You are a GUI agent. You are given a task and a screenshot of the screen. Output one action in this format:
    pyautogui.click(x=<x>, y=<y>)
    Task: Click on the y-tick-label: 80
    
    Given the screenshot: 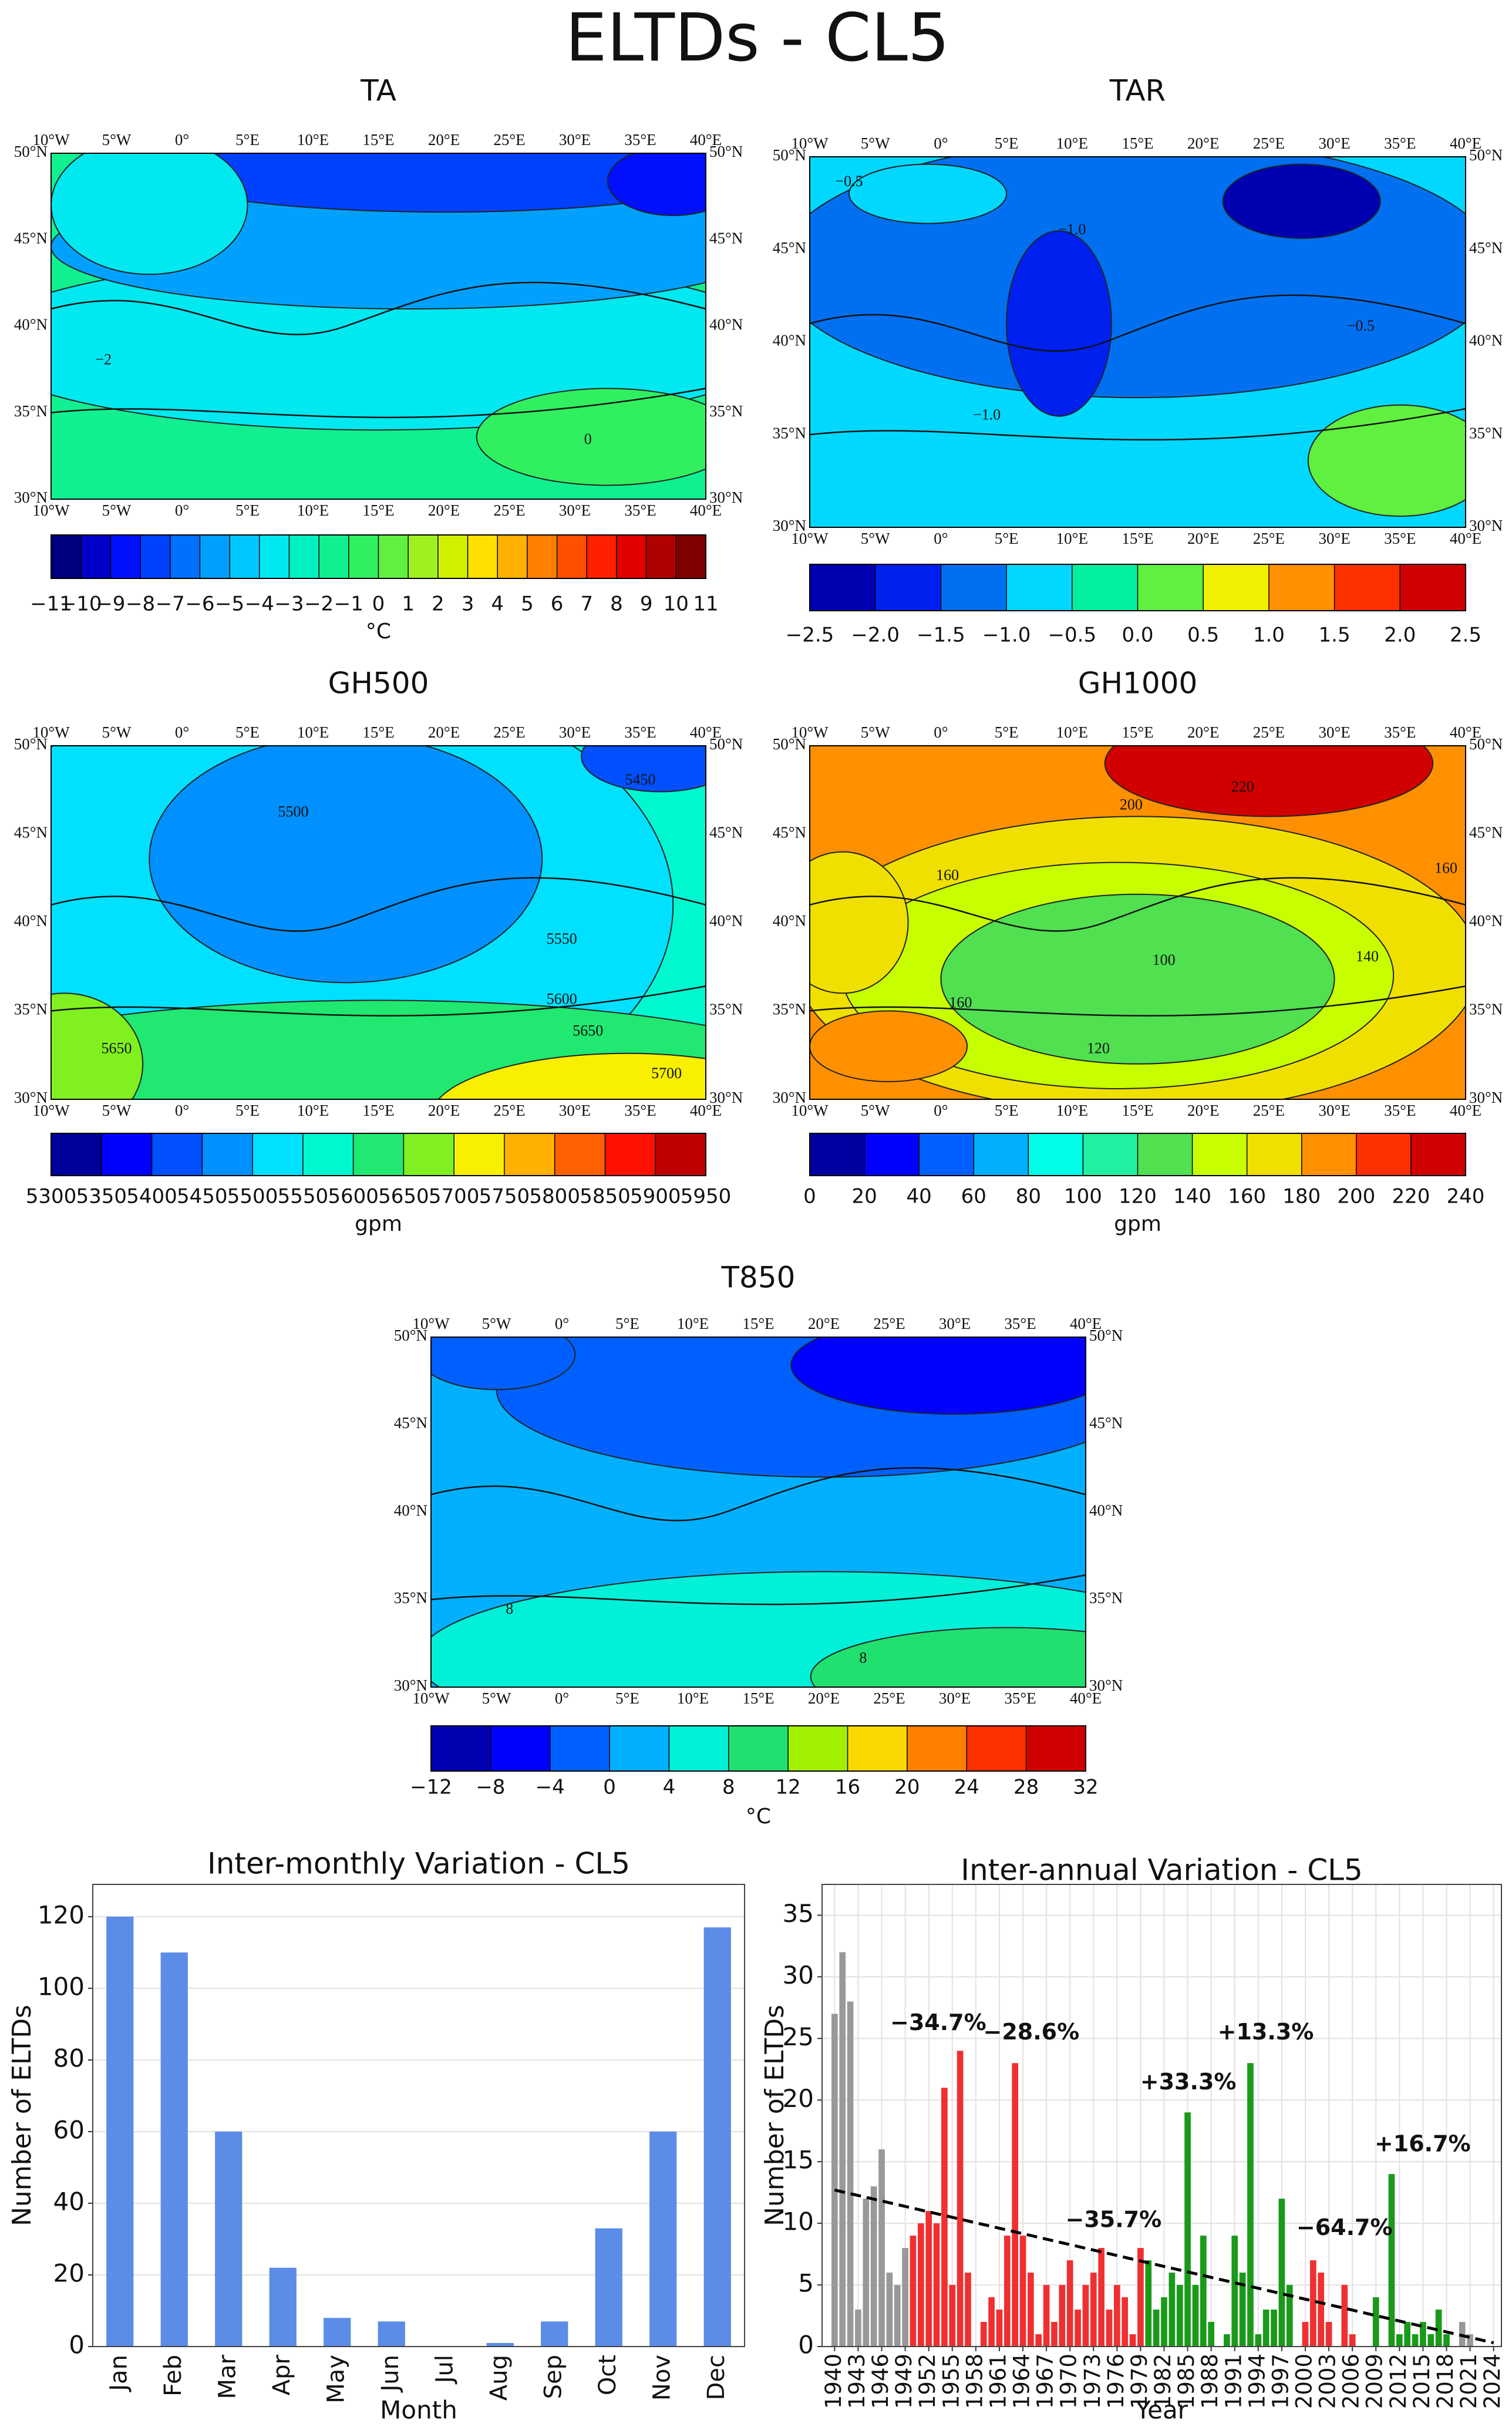 What is the action you would take?
    pyautogui.click(x=69, y=2058)
    